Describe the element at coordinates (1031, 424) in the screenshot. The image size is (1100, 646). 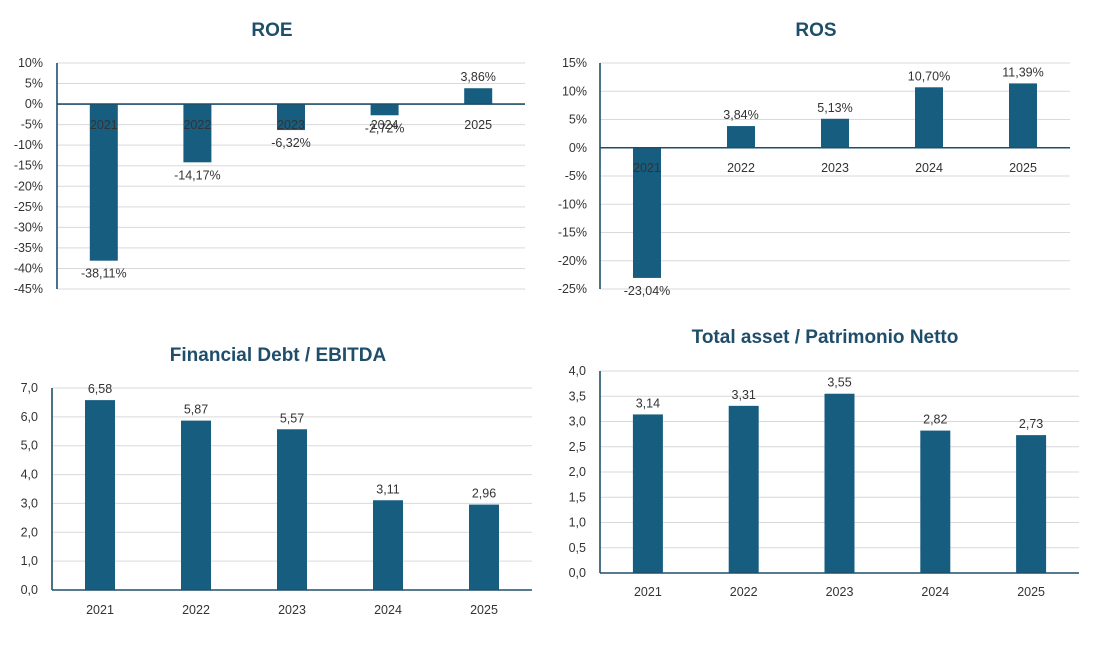
I see `asset-equity-data-label: 2,73` at that location.